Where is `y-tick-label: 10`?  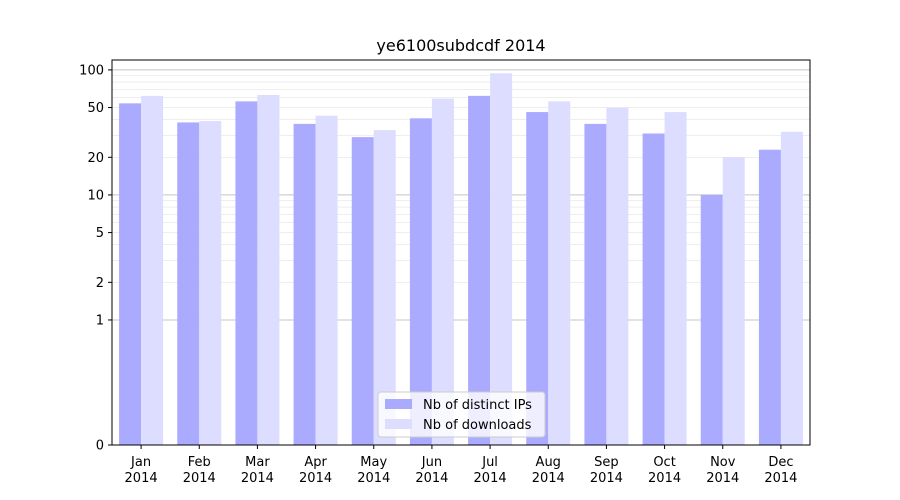
y-tick-label: 10 is located at coordinates (95, 195).